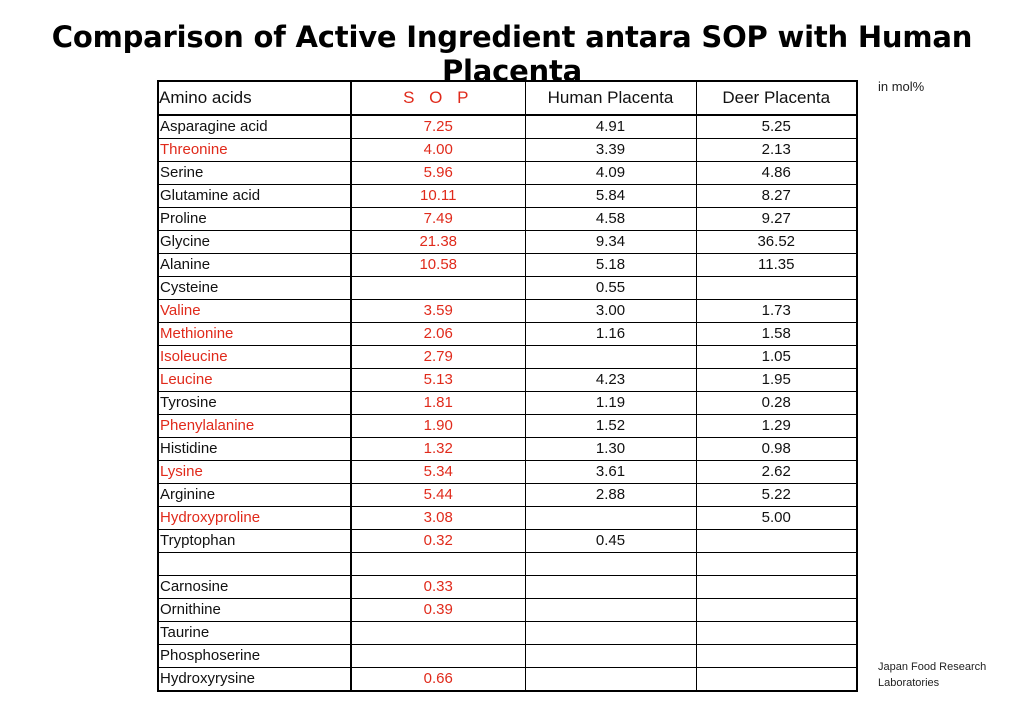 The image size is (1024, 712). I want to click on amino-acid-name: Glycine, so click(254, 242).